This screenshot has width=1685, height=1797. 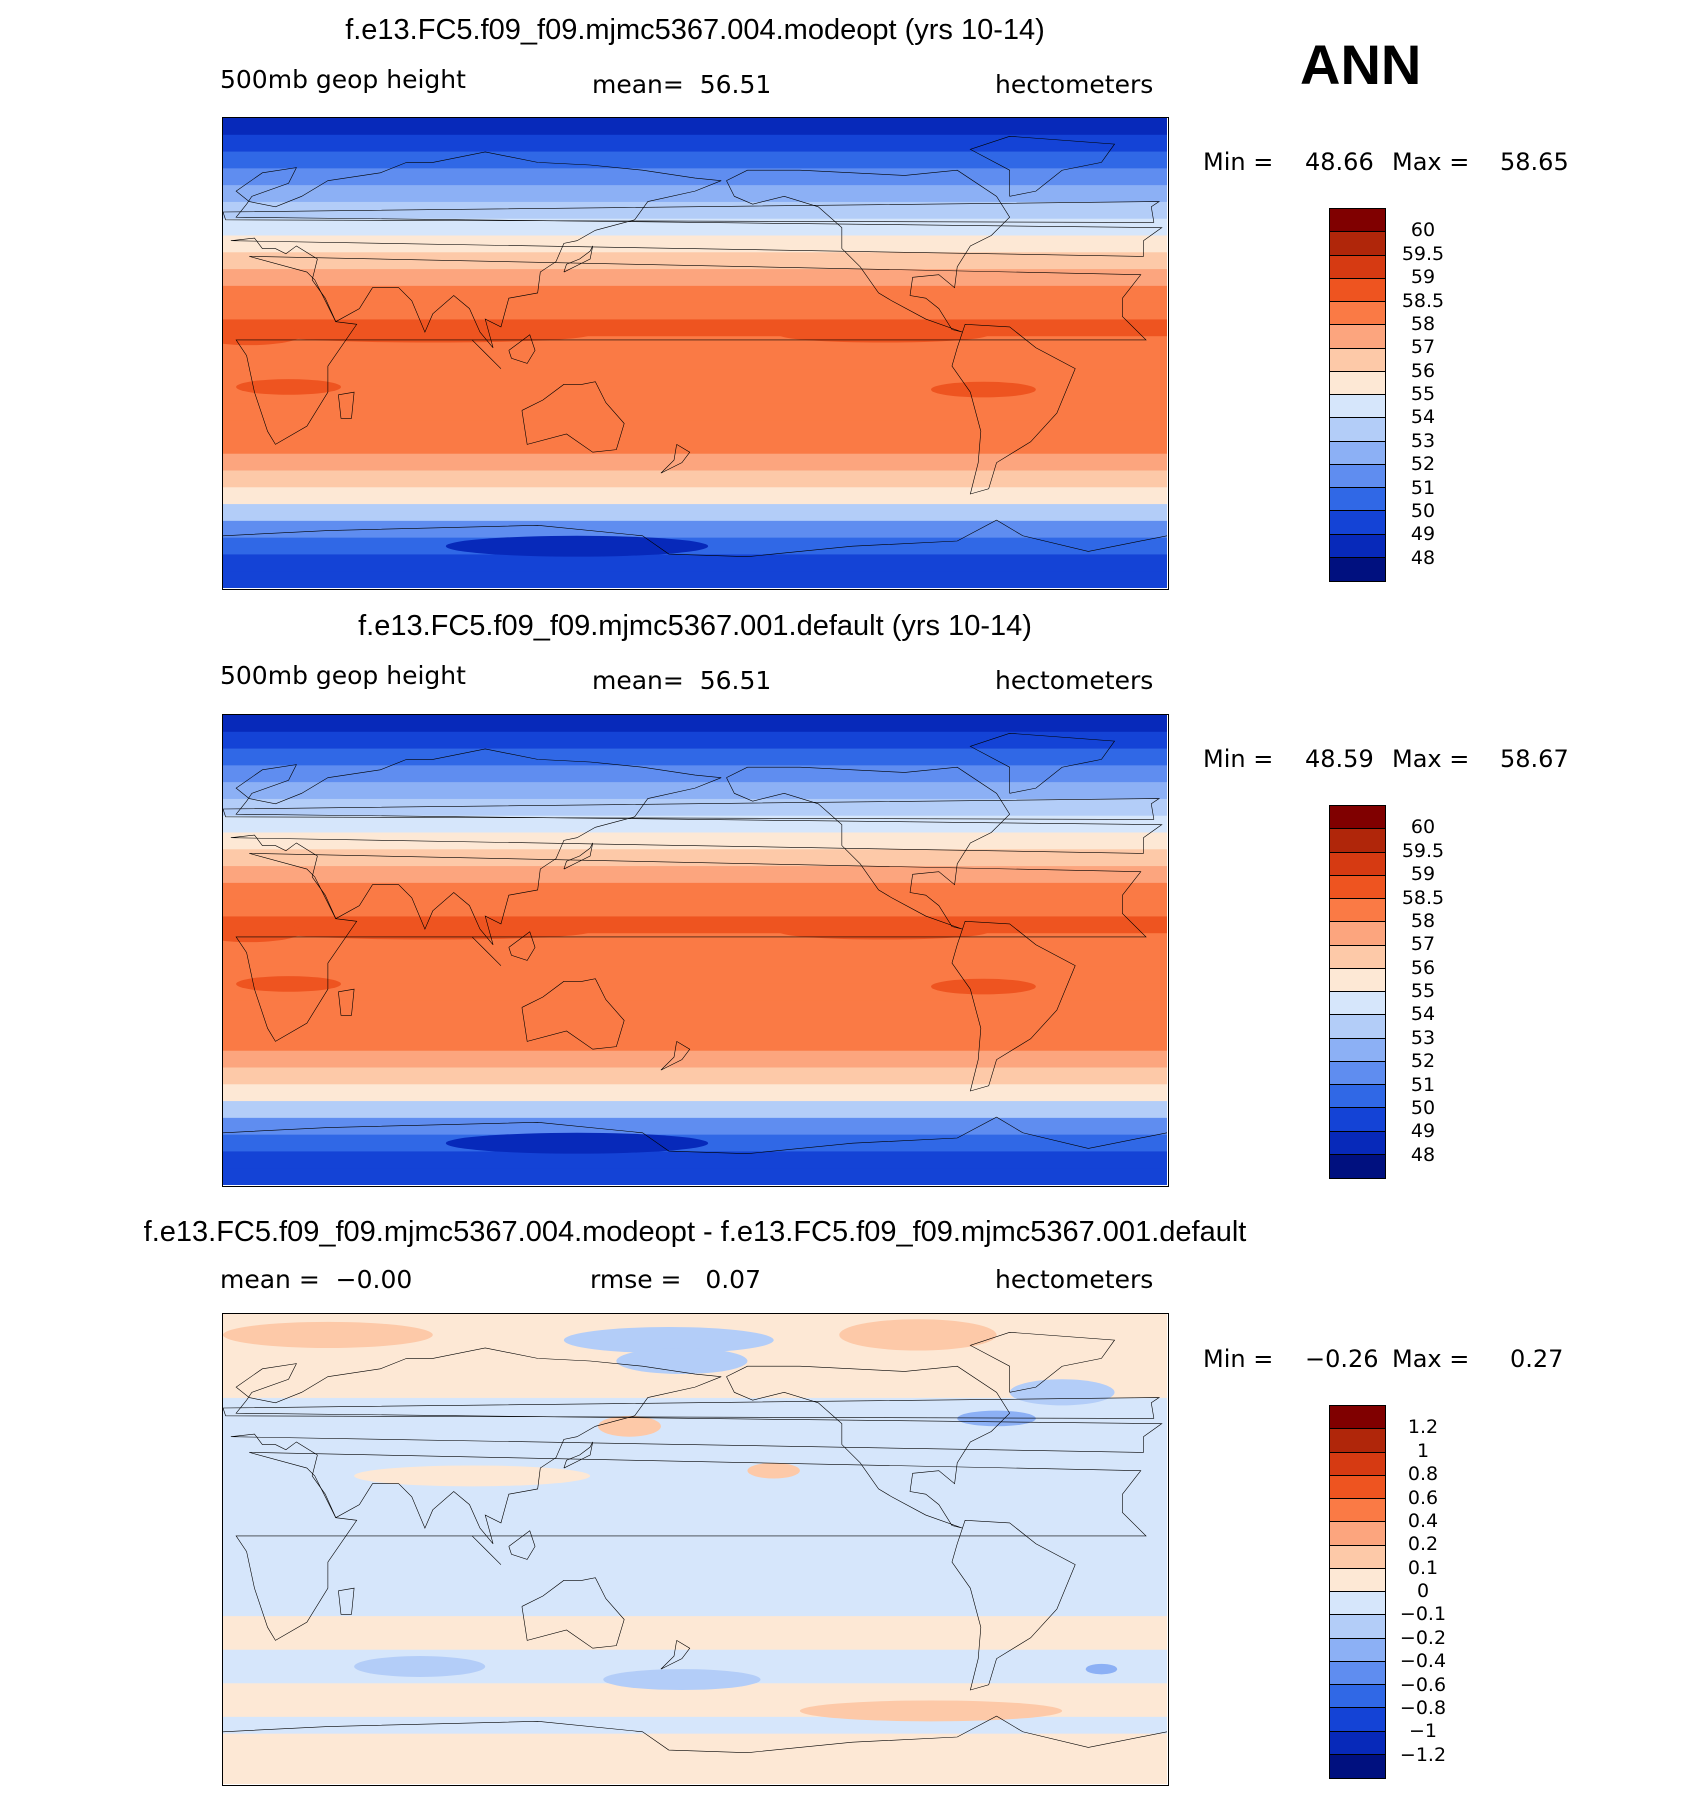 I want to click on colorbar-label: 0, so click(x=1423, y=1591).